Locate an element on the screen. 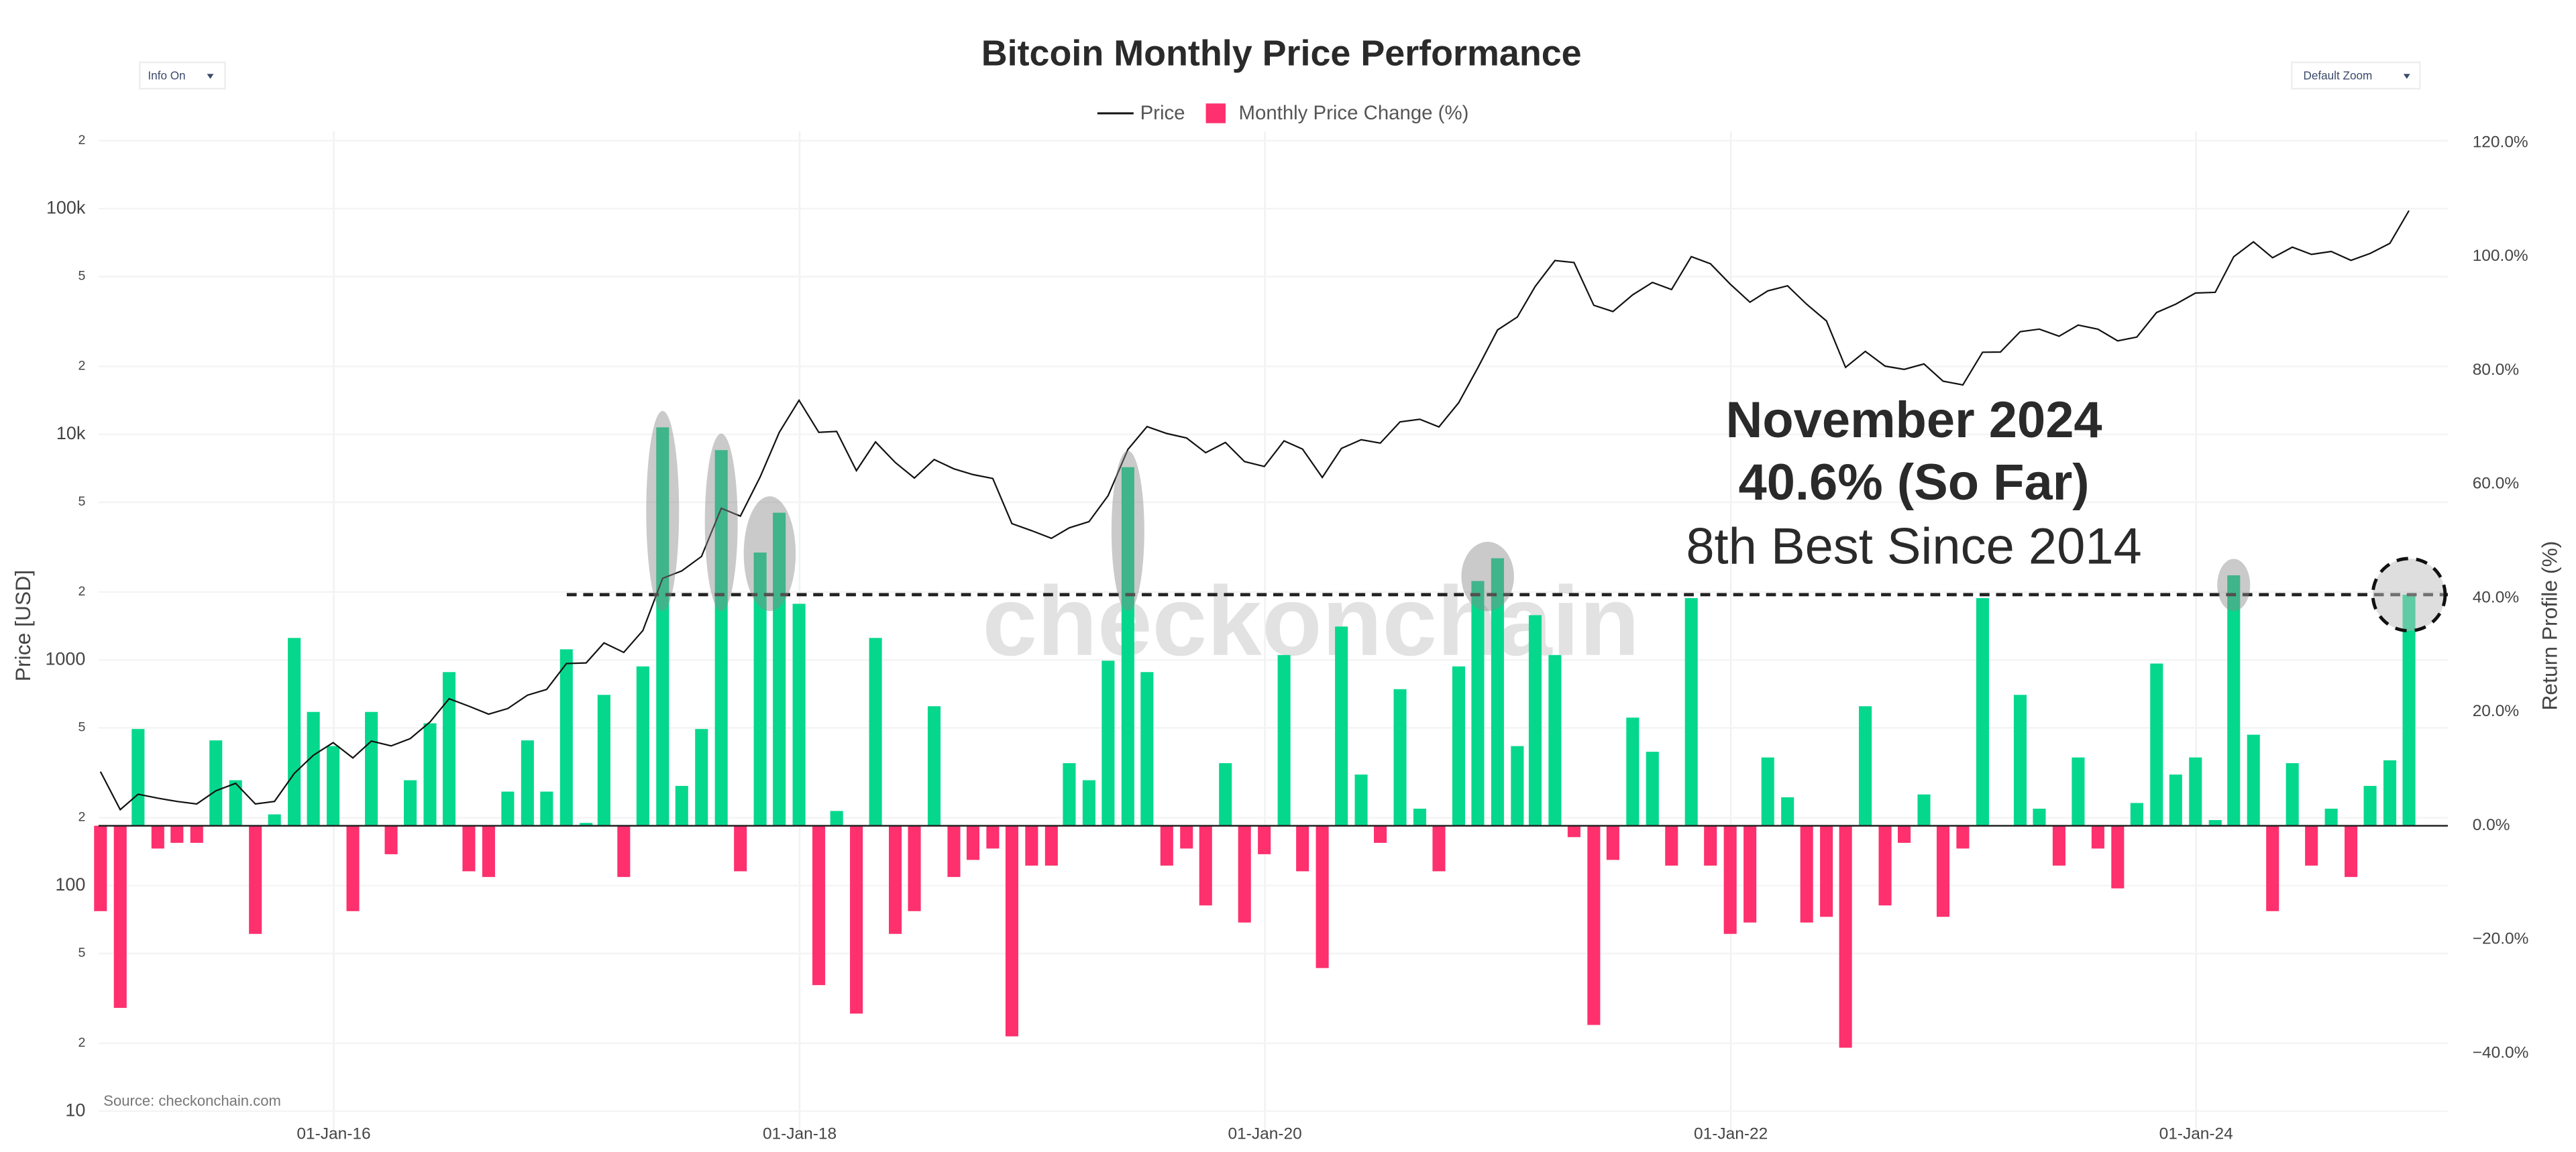 The width and height of the screenshot is (2576, 1152). zoom-button is located at coordinates (2356, 75).